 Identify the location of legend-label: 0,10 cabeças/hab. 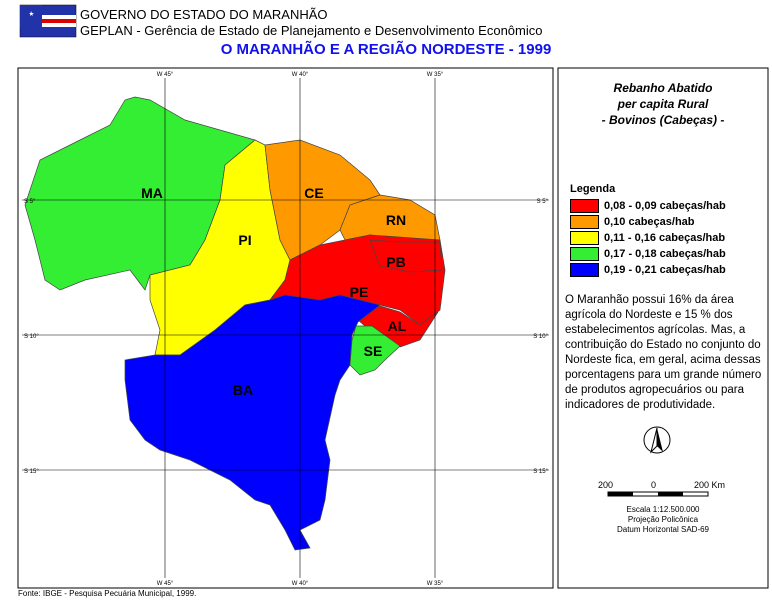
(649, 222).